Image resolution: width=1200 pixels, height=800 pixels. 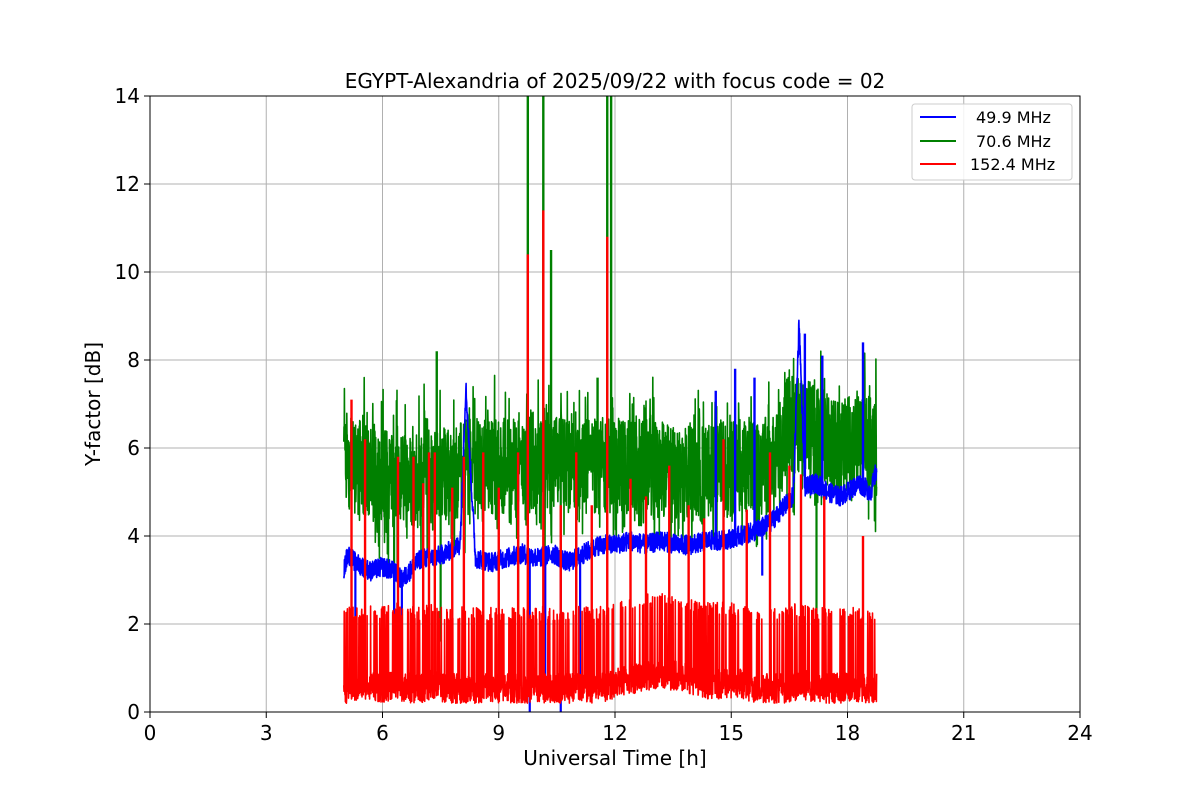 I want to click on y-tick-label: 10, so click(x=127, y=272).